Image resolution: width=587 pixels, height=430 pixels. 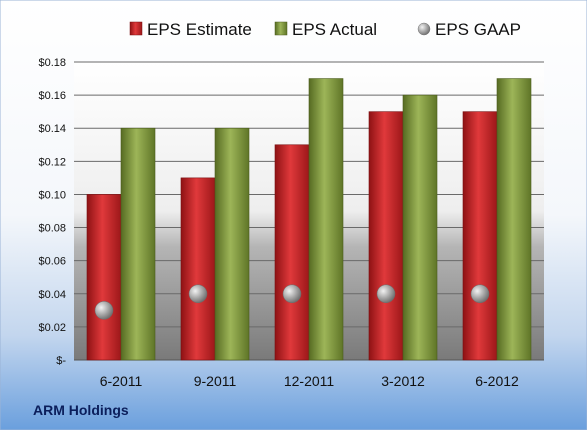 I want to click on gaap-markers, so click(x=292, y=302).